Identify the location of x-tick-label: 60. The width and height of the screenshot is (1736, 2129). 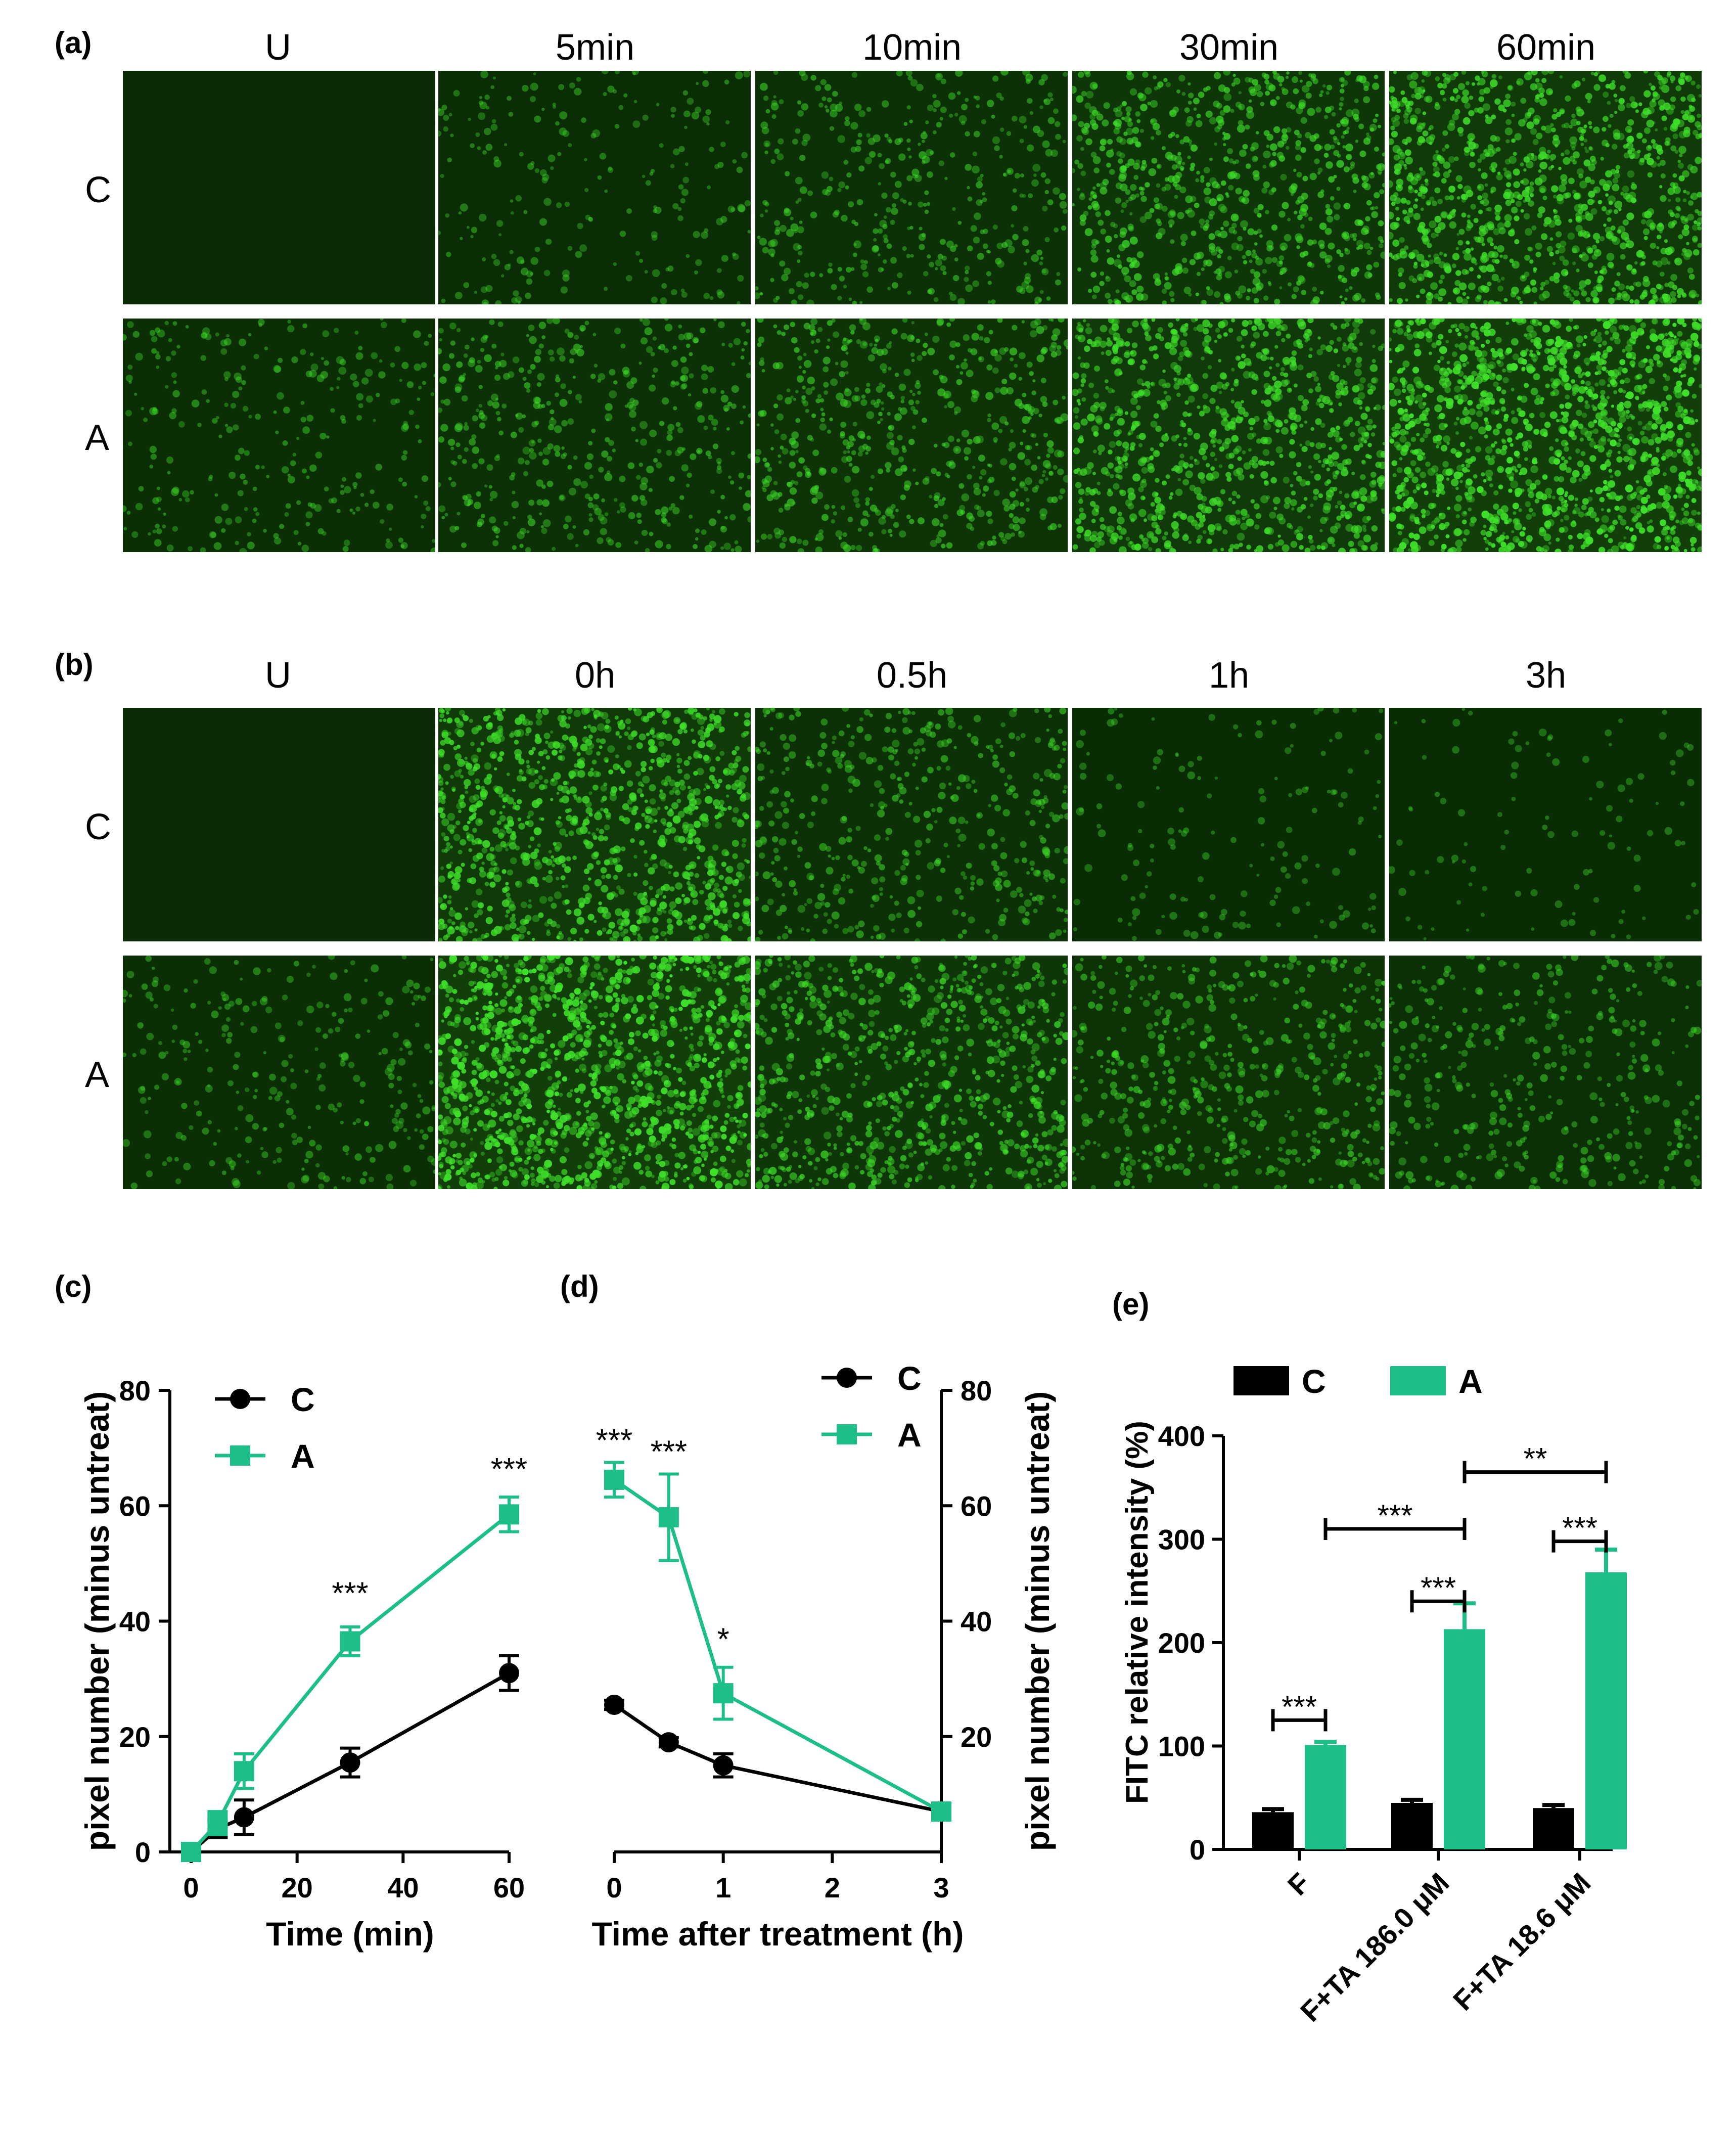
(509, 1888).